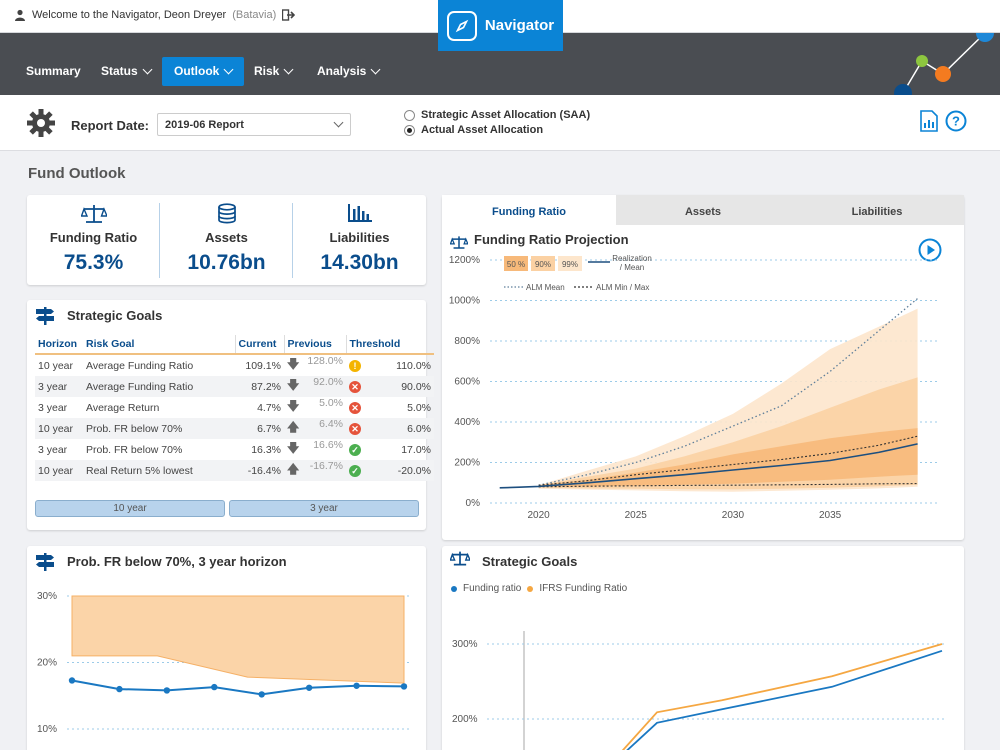  What do you see at coordinates (956, 121) in the screenshot?
I see `help-icon: ?` at bounding box center [956, 121].